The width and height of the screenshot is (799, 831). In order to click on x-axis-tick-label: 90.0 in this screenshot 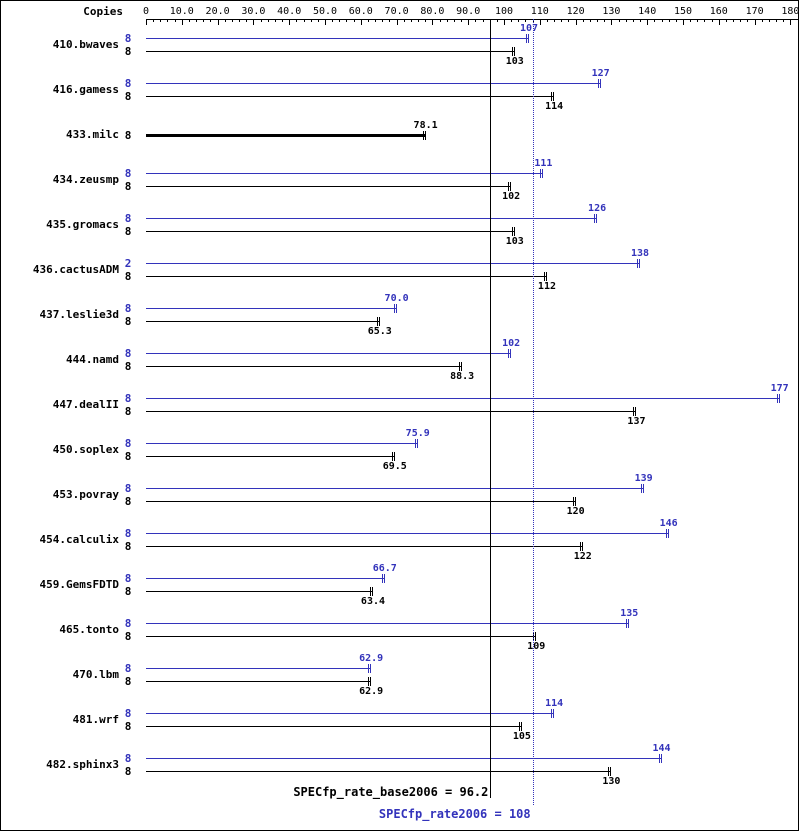, I will do `click(468, 11)`.